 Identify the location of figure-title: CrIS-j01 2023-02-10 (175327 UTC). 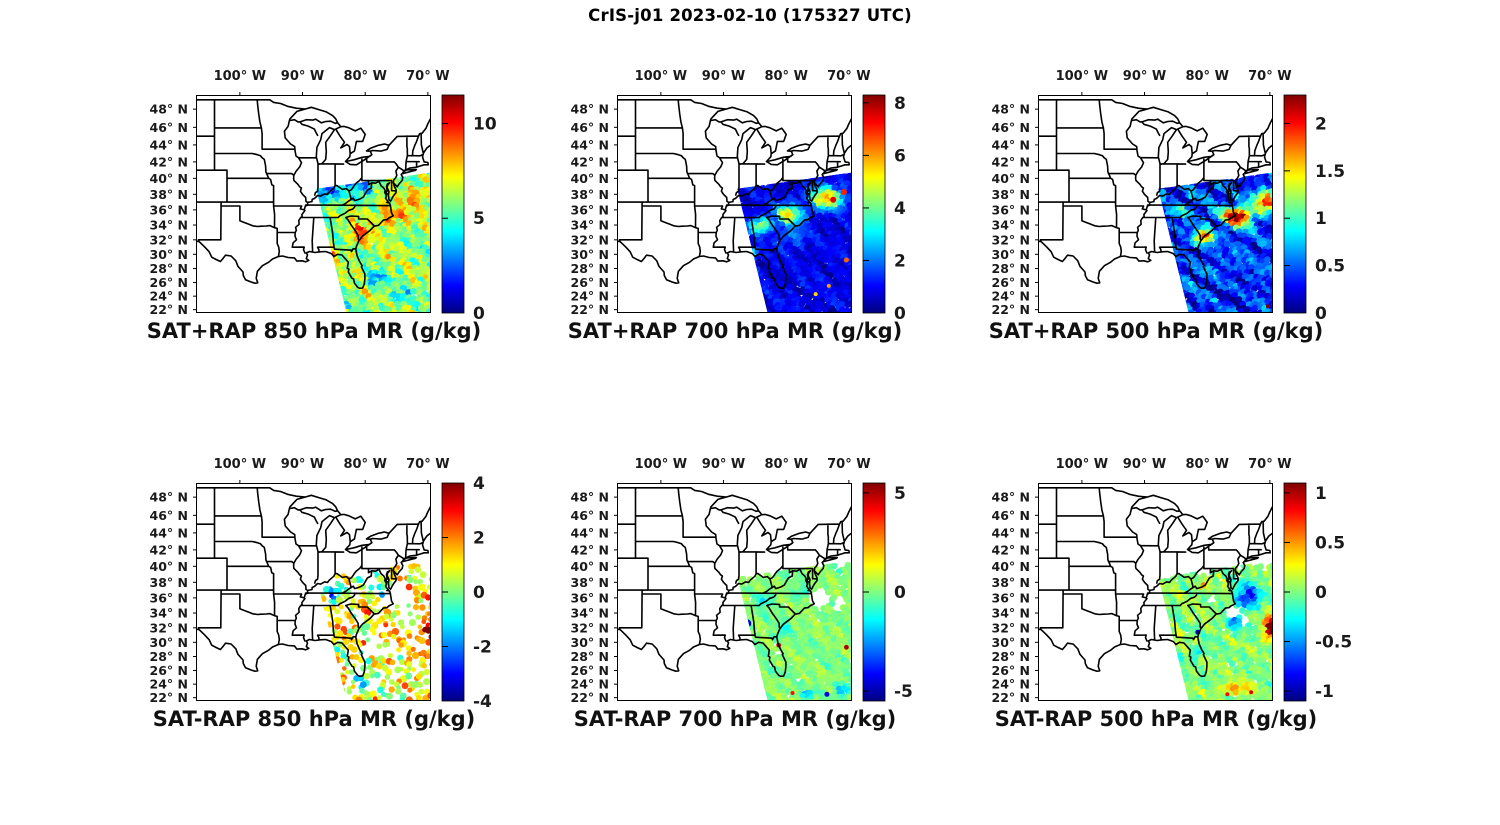
(750, 15).